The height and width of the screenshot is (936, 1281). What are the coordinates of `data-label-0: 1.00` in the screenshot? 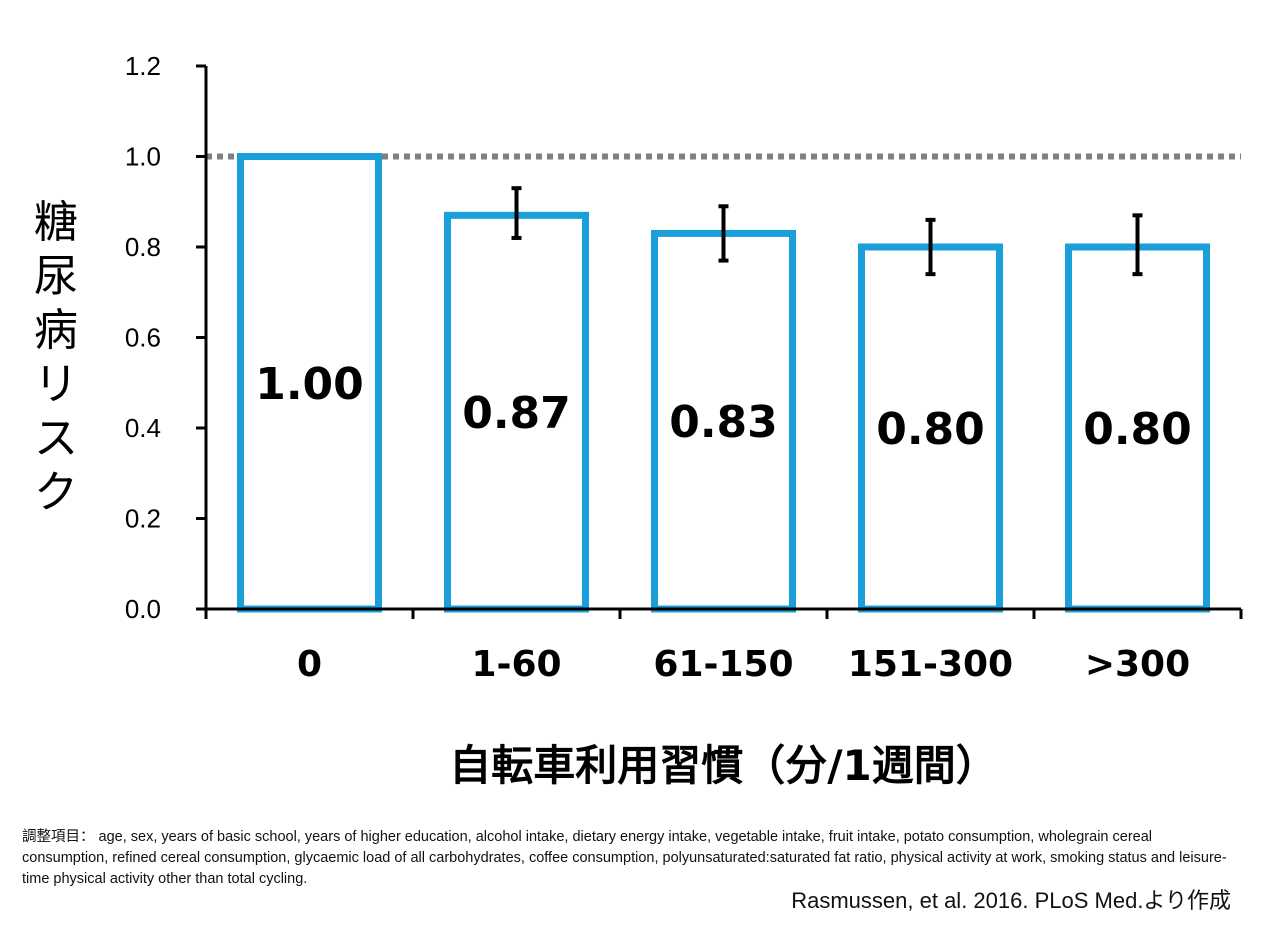 It's located at (309, 384).